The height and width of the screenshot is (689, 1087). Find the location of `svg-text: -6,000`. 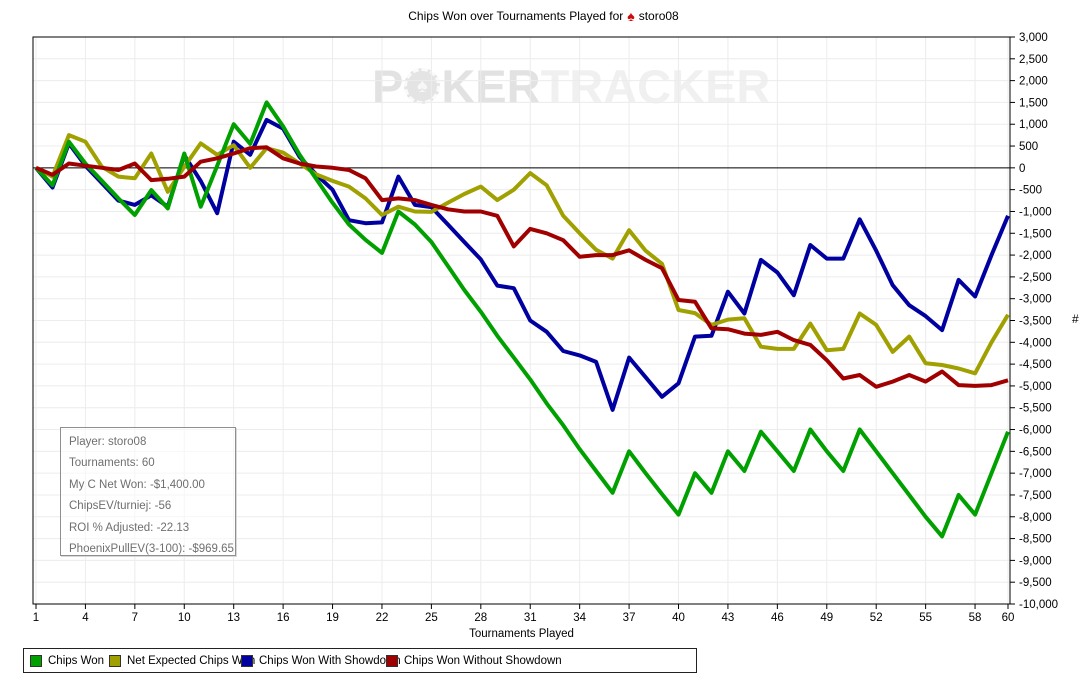

svg-text: -6,000 is located at coordinates (1035, 431).